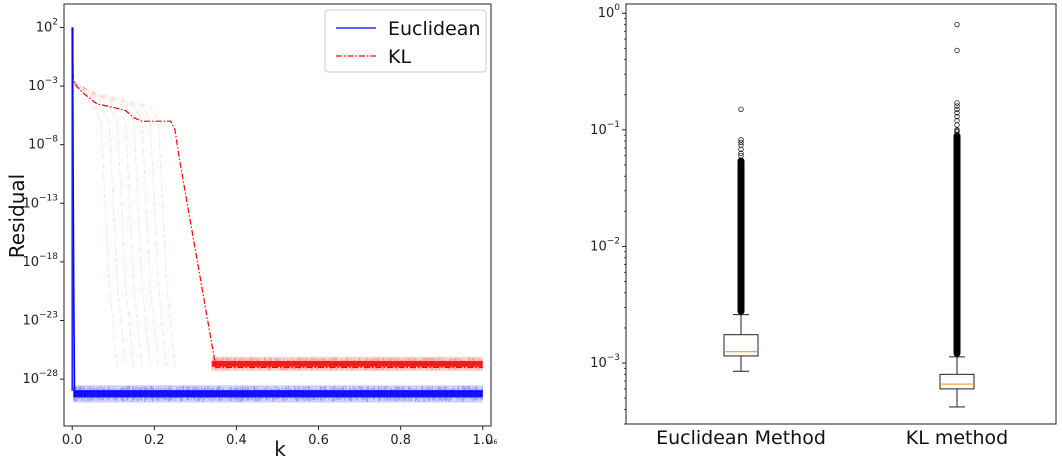 The height and width of the screenshot is (462, 1062). I want to click on box-kl, so click(957, 214).